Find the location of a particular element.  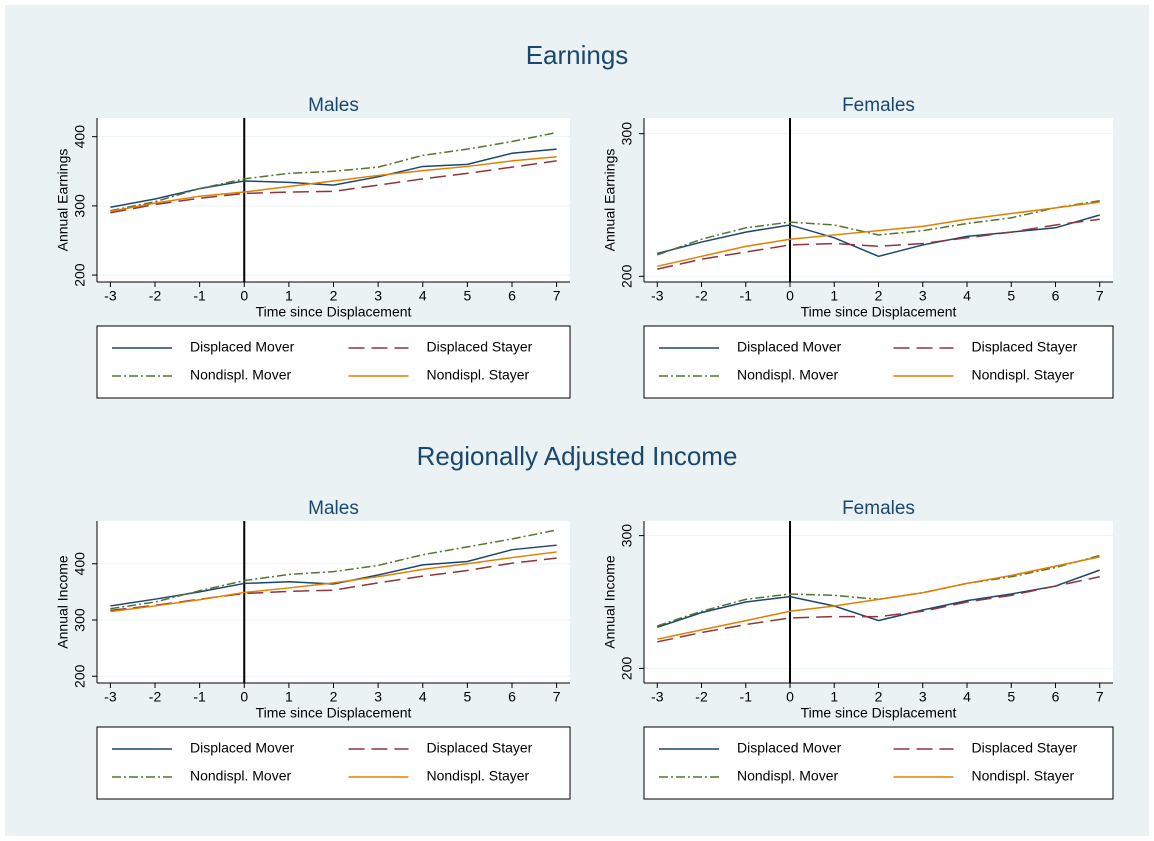

section-title: Regionally Adjusted Income is located at coordinates (577, 456).